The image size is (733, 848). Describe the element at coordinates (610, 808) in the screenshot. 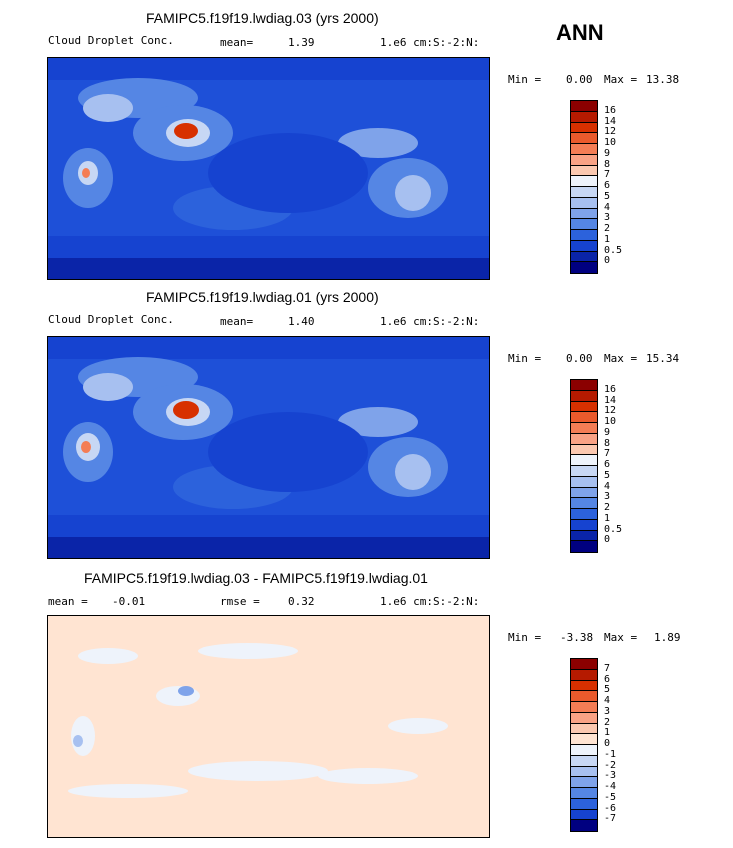

I see `colorbar-tick-label: -6` at that location.